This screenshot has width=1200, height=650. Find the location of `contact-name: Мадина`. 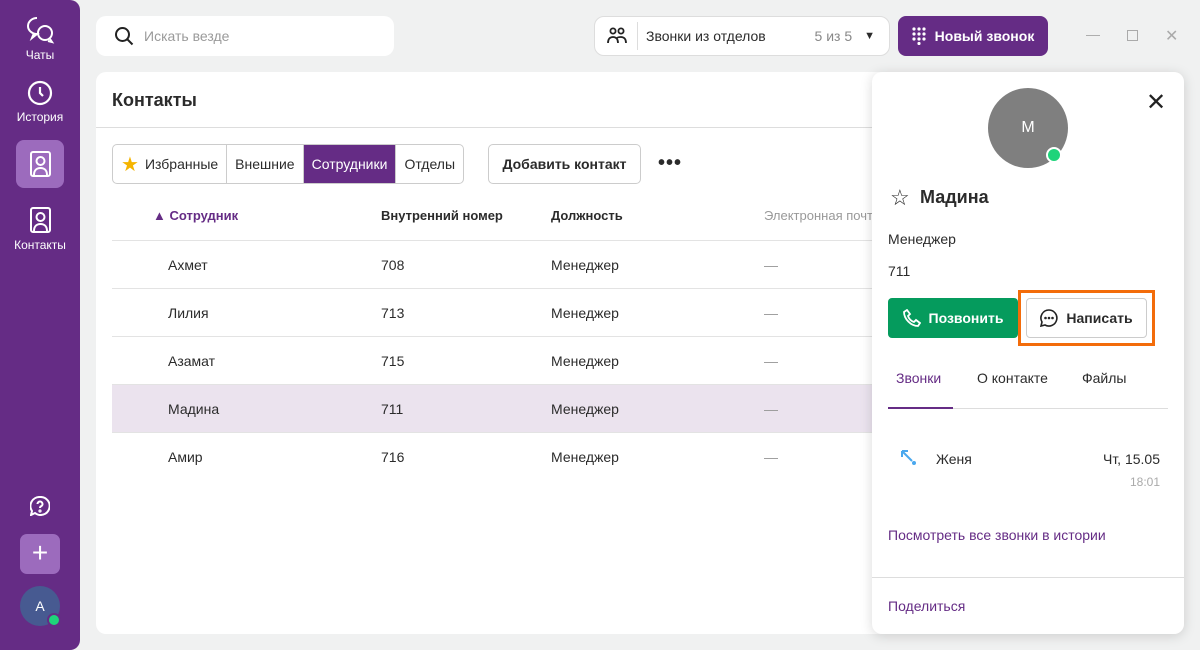

contact-name: Мадина is located at coordinates (954, 197).